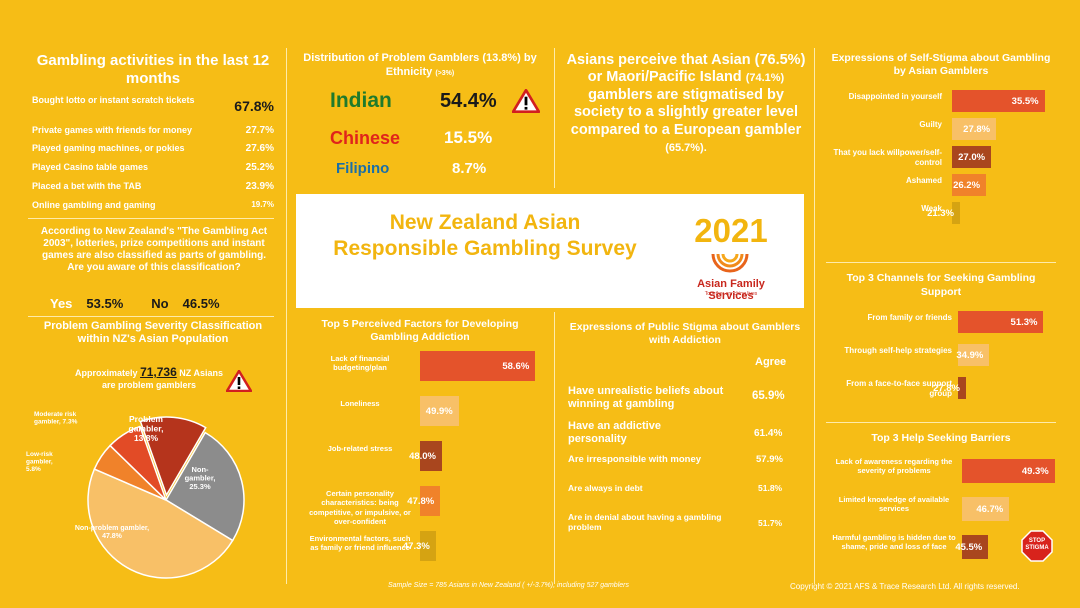 This screenshot has width=1080, height=608. What do you see at coordinates (200, 478) in the screenshot?
I see `pie-slice-label: Non-gambler, 25.3%` at bounding box center [200, 478].